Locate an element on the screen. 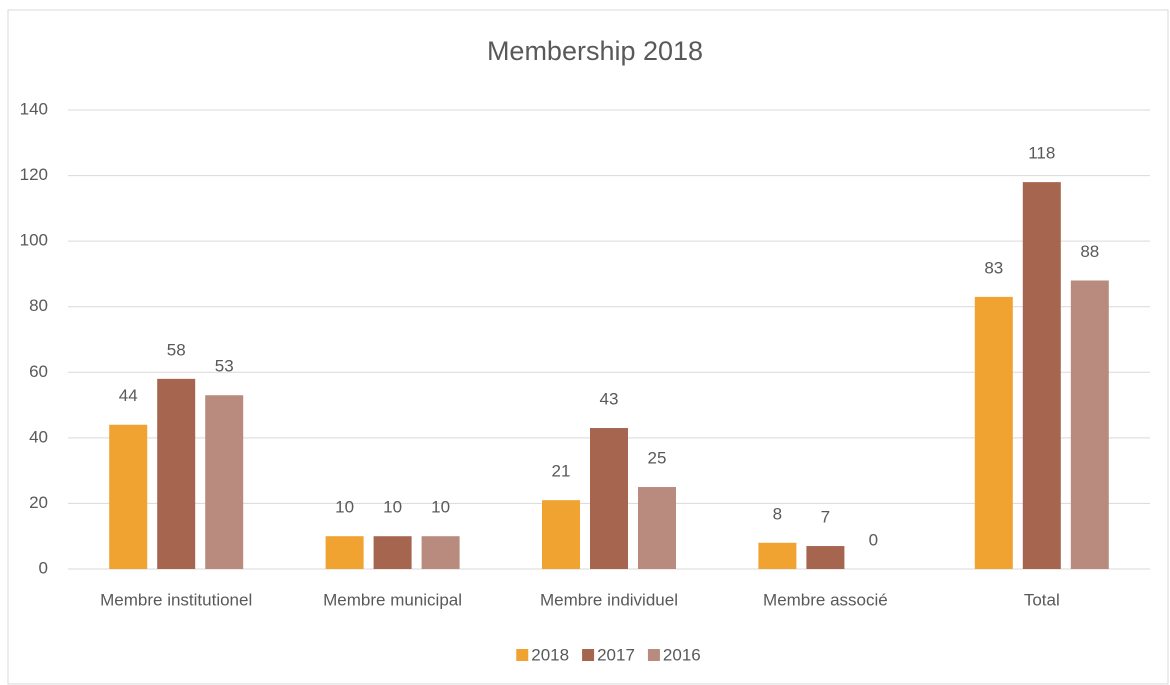 Image resolution: width=1170 pixels, height=685 pixels. y-tick-label: 60 is located at coordinates (38, 371).